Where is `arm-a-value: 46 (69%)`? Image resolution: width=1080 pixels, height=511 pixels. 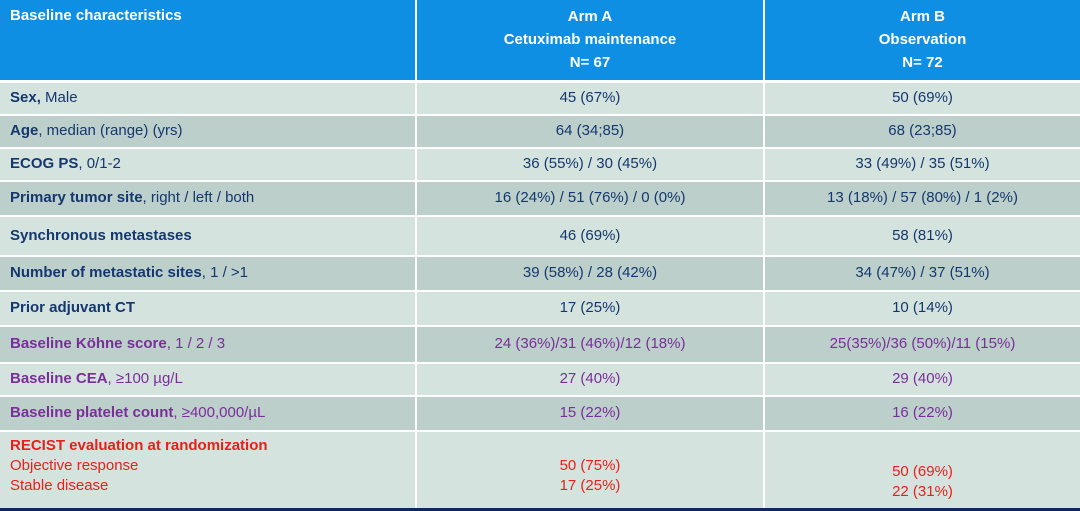
arm-a-value: 46 (69%) is located at coordinates (590, 236).